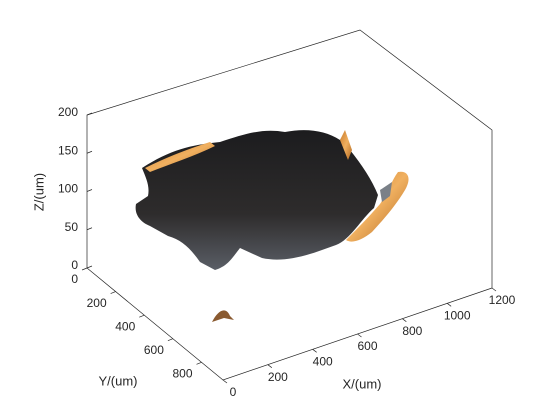 This screenshot has height=420, width=560. What do you see at coordinates (367, 346) in the screenshot?
I see `x-tick-label: 600` at bounding box center [367, 346].